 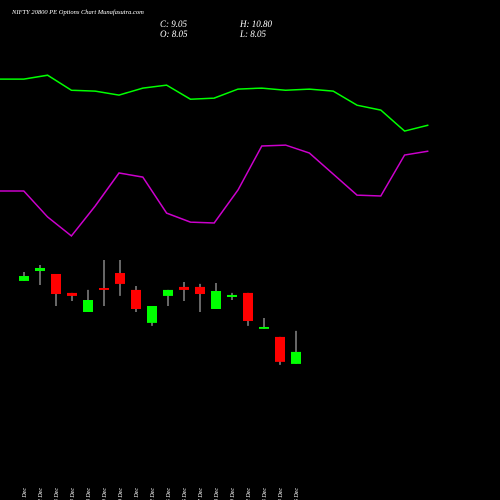 What do you see at coordinates (255, 24) in the screenshot?
I see `ohlc-high: H: 10.80` at bounding box center [255, 24].